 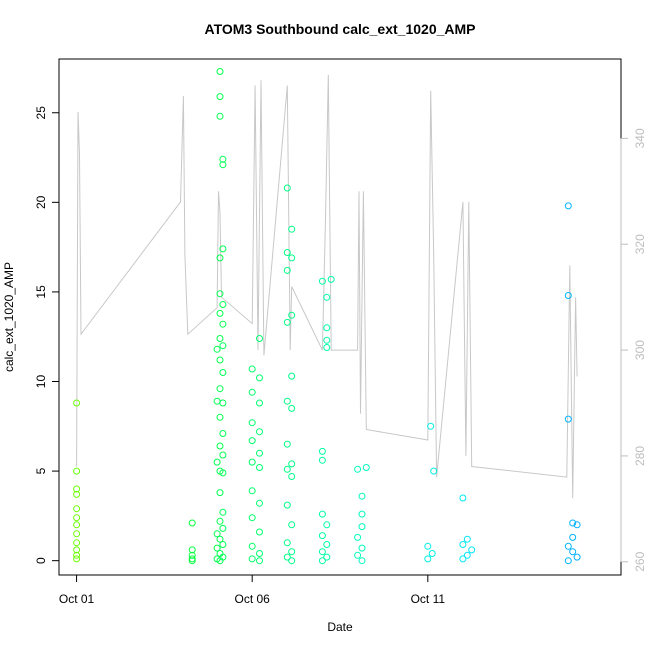 What do you see at coordinates (640, 138) in the screenshot?
I see `y2-tick-label: 340` at bounding box center [640, 138].